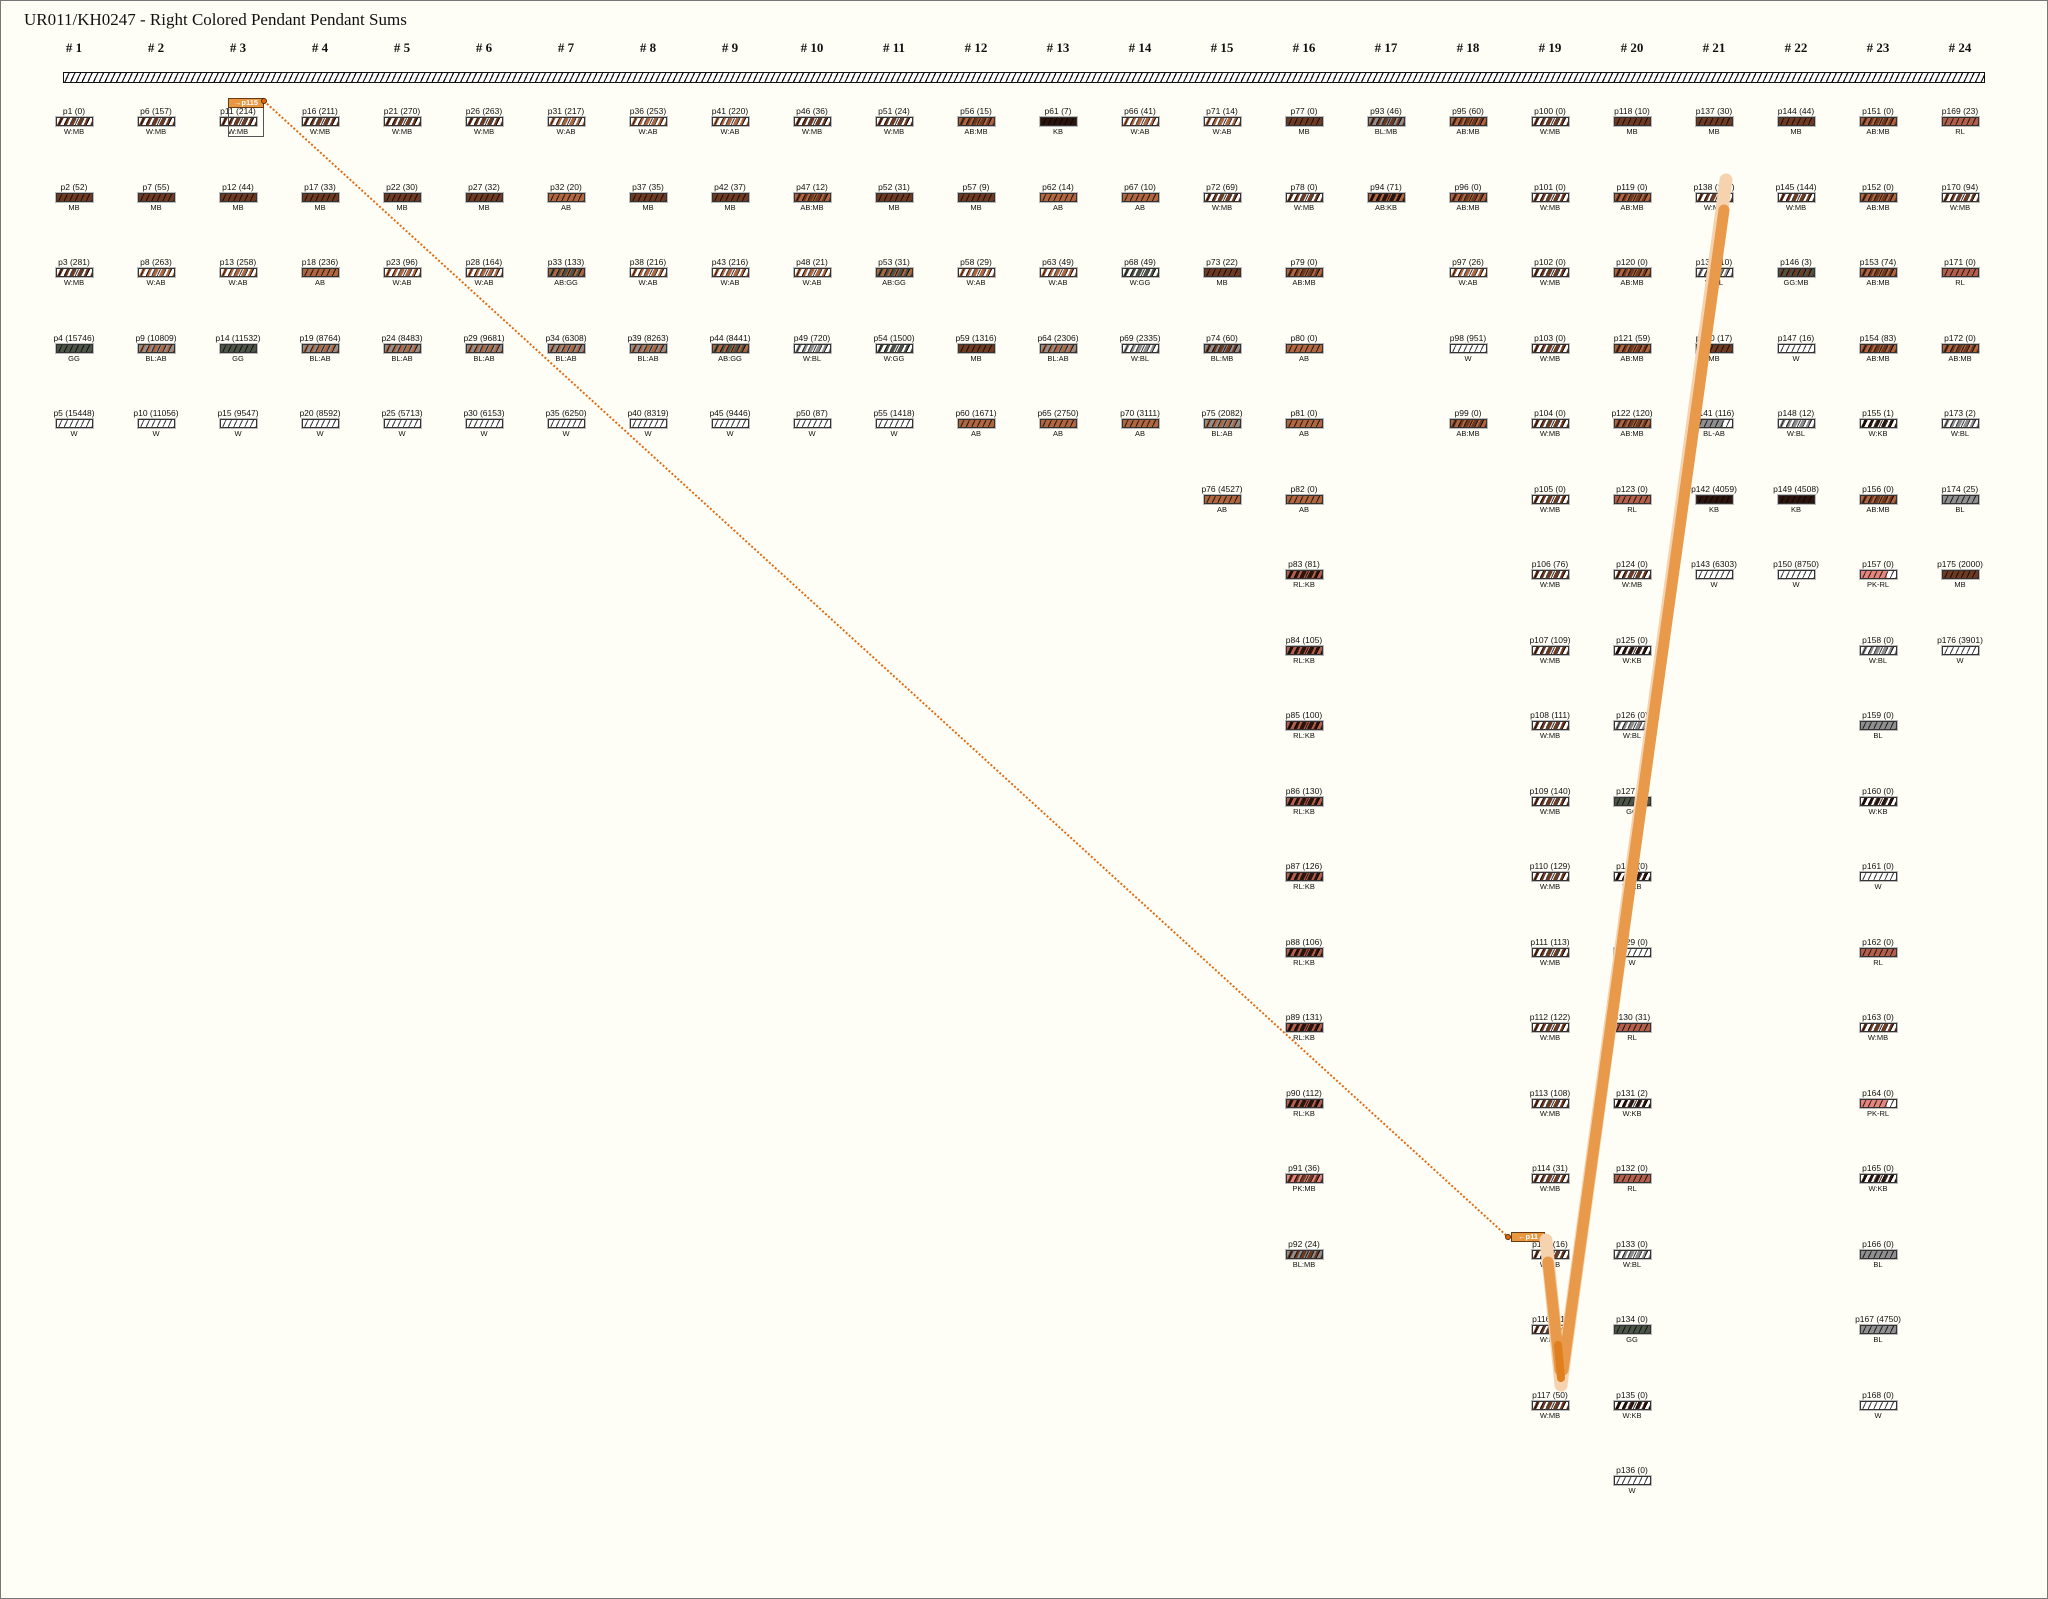 The height and width of the screenshot is (1599, 2048). Describe the element at coordinates (1222, 197) in the screenshot. I see `pendant: p72 (69) W:MB` at that location.